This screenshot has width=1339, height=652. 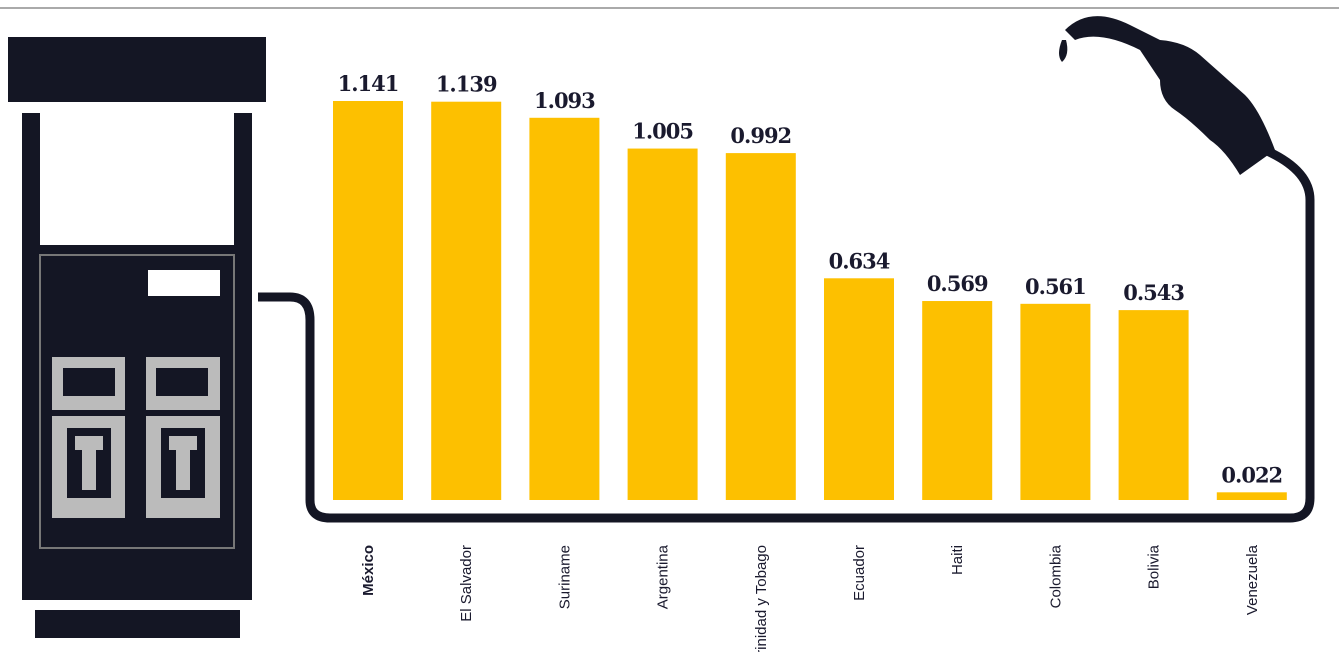 What do you see at coordinates (957, 560) in the screenshot?
I see `x-tick-label: Haiti` at bounding box center [957, 560].